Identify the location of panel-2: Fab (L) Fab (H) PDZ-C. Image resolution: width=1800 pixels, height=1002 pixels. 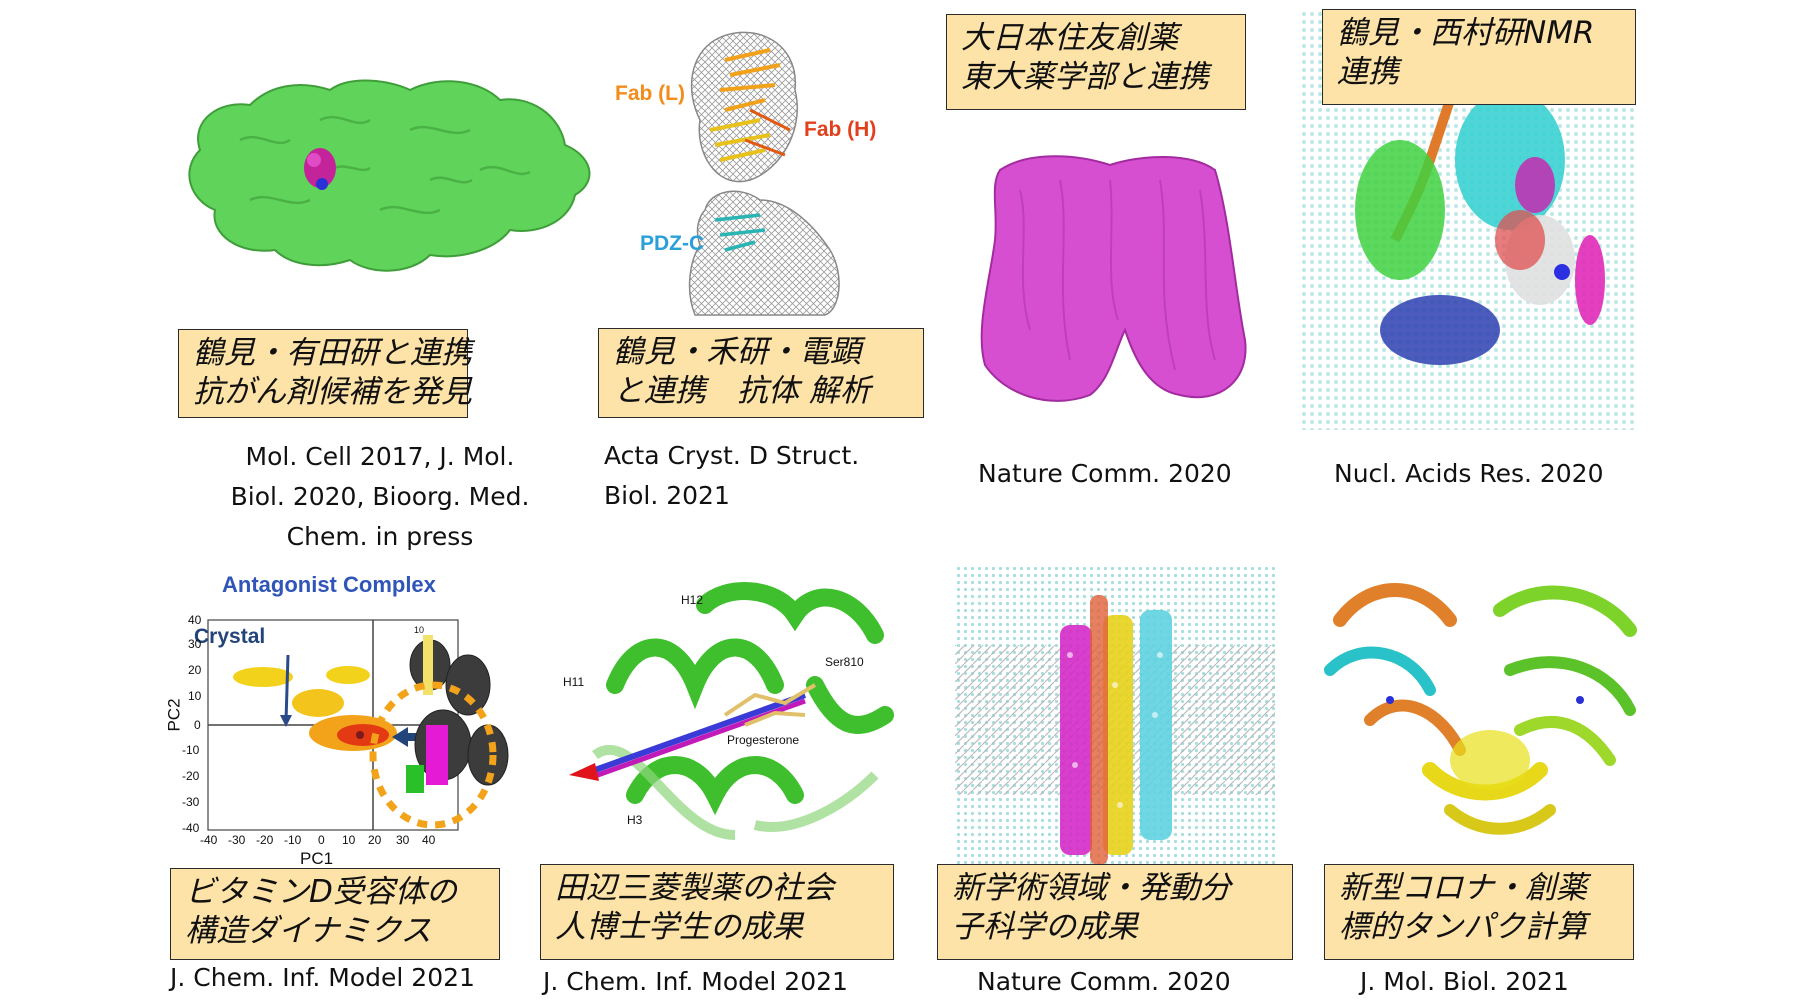
(750, 170).